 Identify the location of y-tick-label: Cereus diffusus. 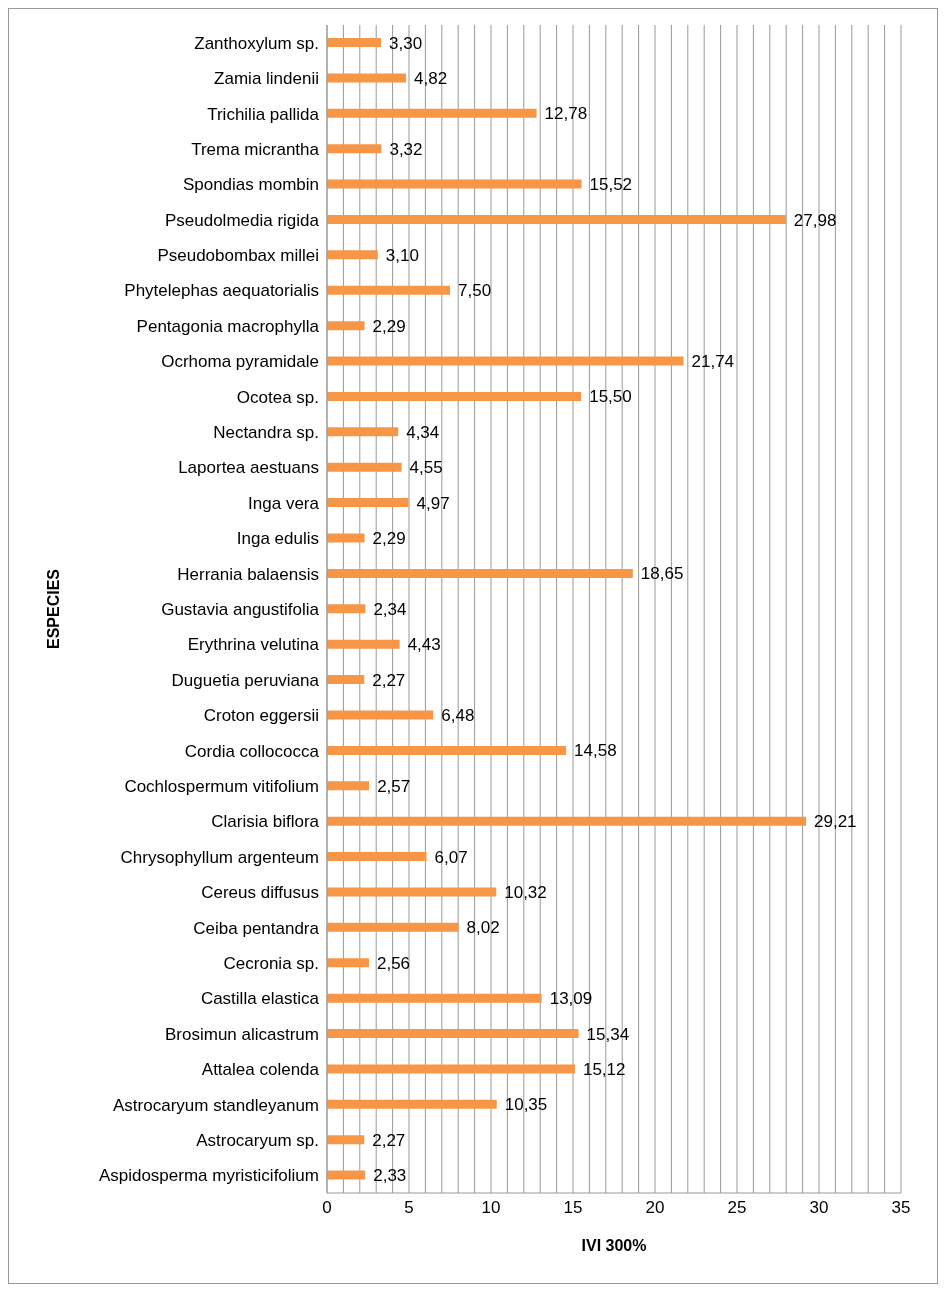
(260, 893).